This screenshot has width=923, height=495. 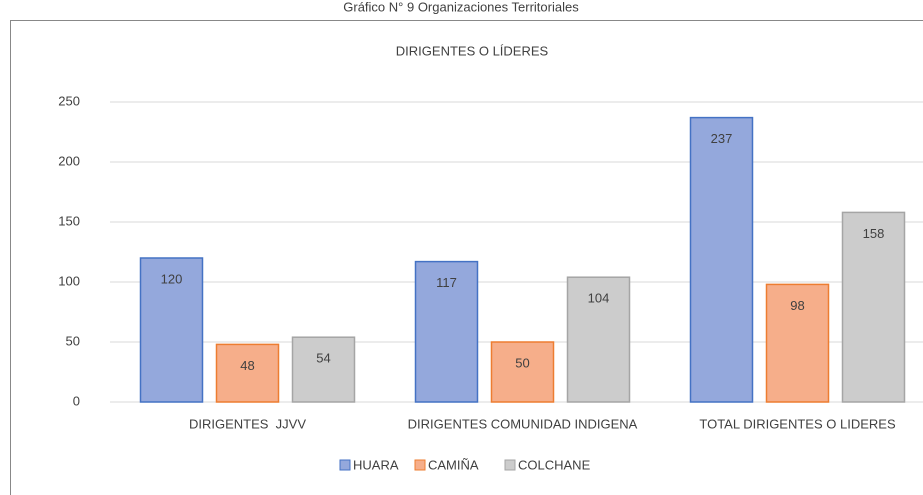 I want to click on data-label: 50, so click(x=522, y=362).